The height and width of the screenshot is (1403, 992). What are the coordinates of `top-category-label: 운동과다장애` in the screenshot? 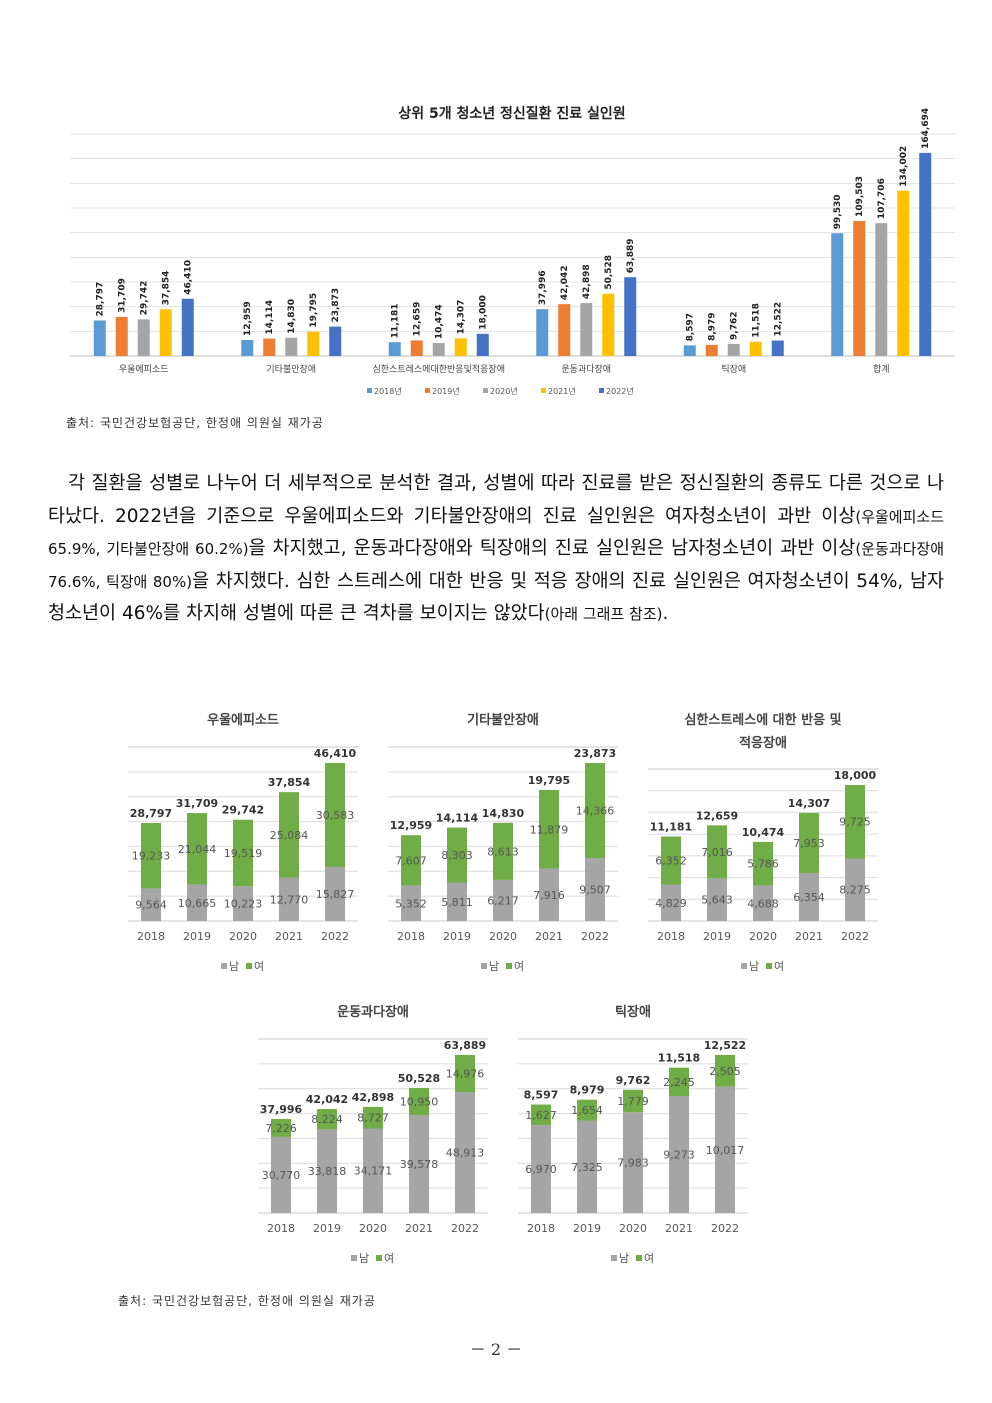 It's located at (586, 369).